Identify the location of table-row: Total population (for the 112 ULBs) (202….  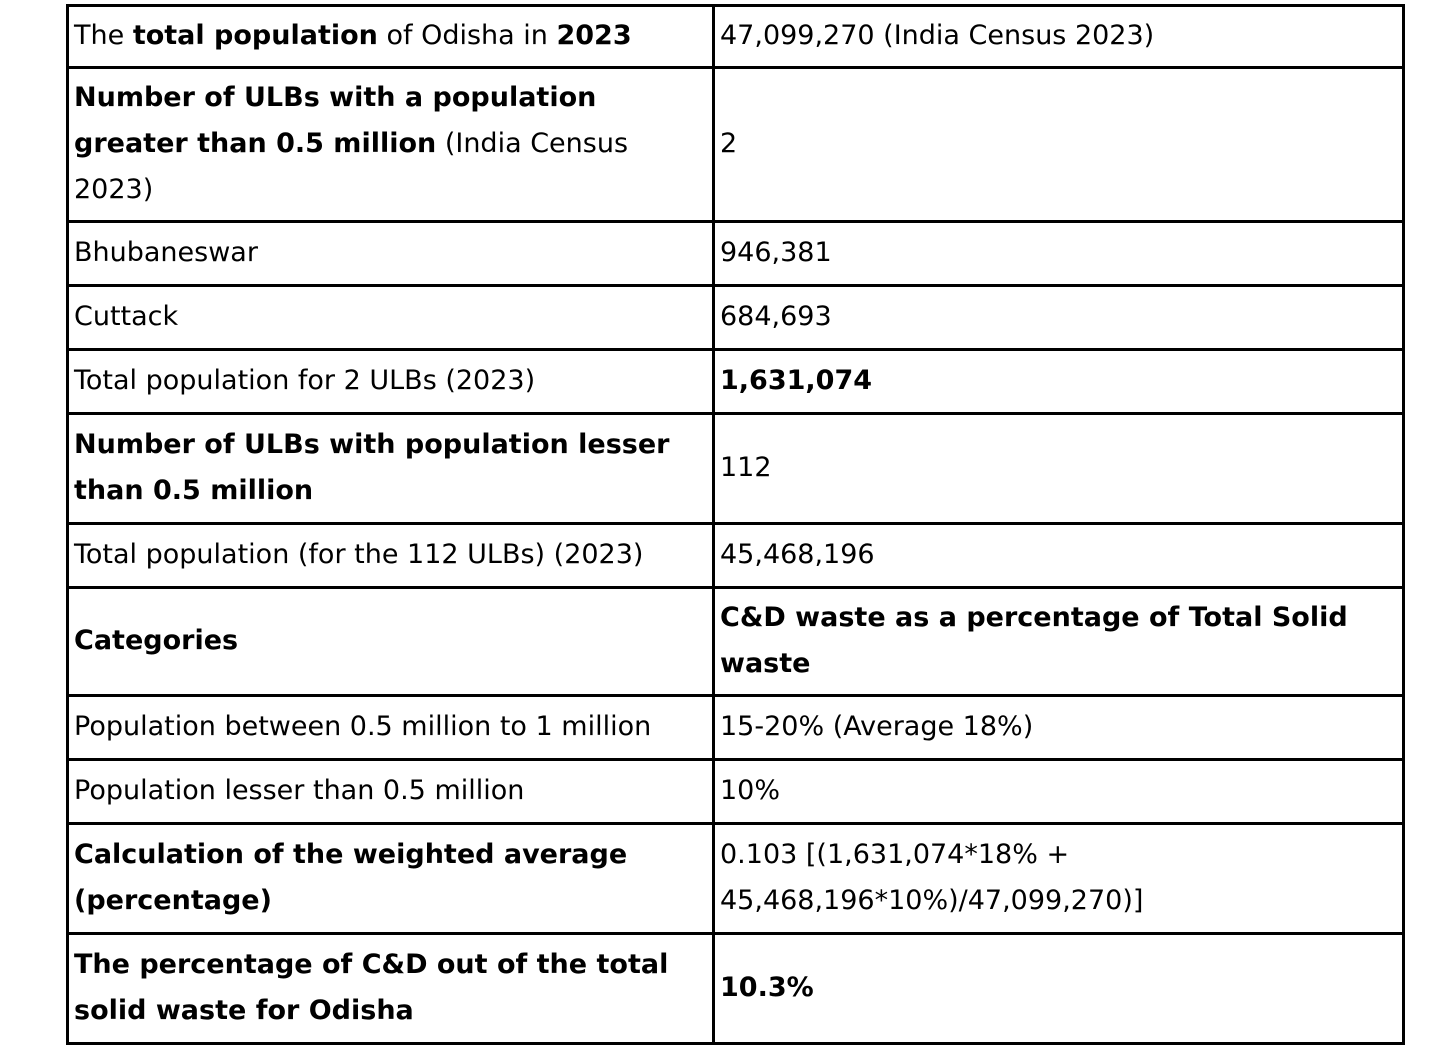
(735, 555).